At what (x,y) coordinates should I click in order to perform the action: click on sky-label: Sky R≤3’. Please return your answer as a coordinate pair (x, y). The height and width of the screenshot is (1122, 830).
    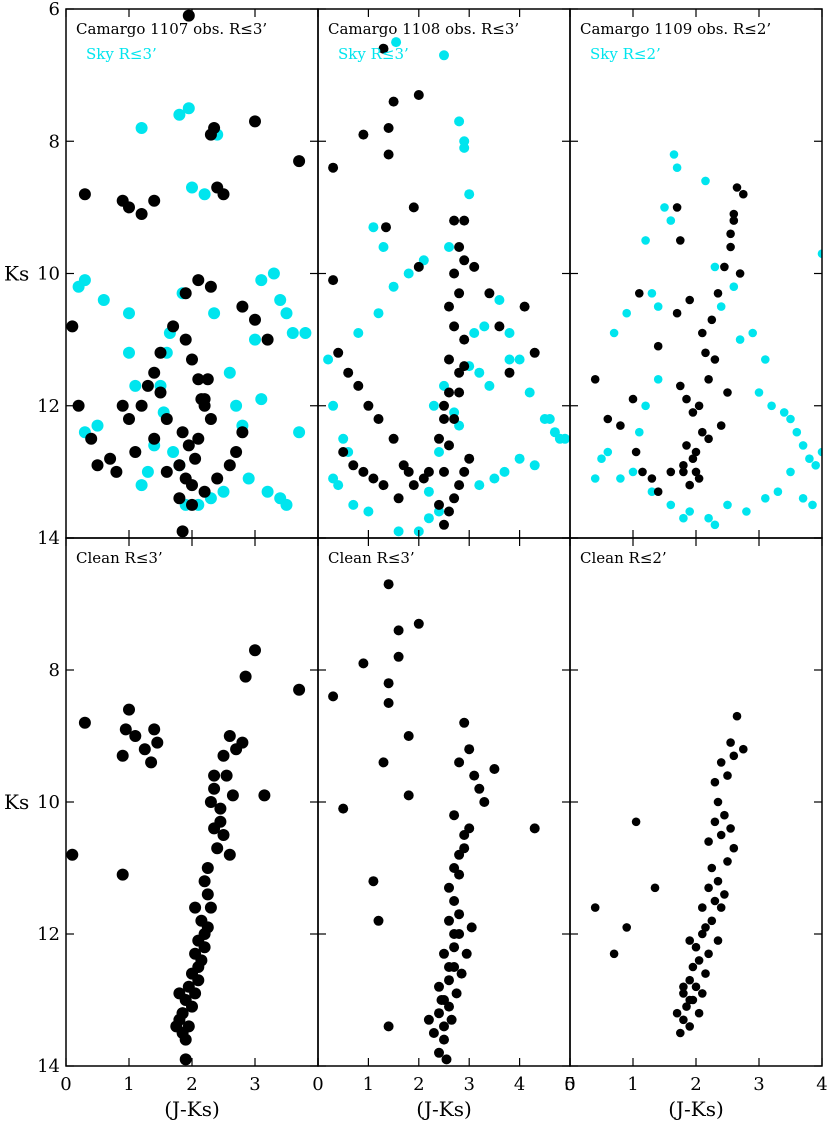
    Looking at the image, I should click on (373, 54).